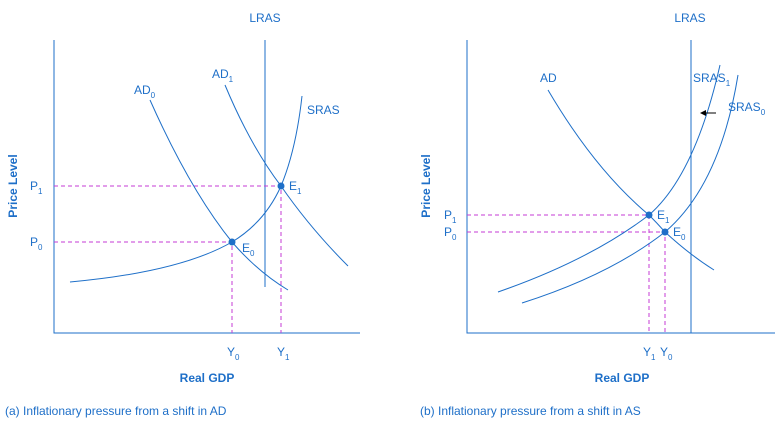  I want to click on curve-label: AD1, so click(223, 75).